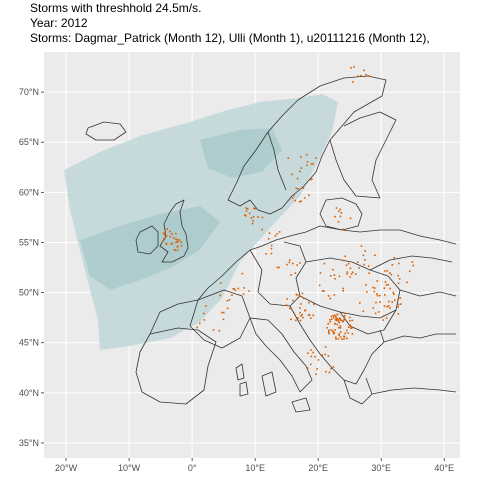  Describe the element at coordinates (129, 468) in the screenshot. I see `x-tick-label: 10°W` at that location.